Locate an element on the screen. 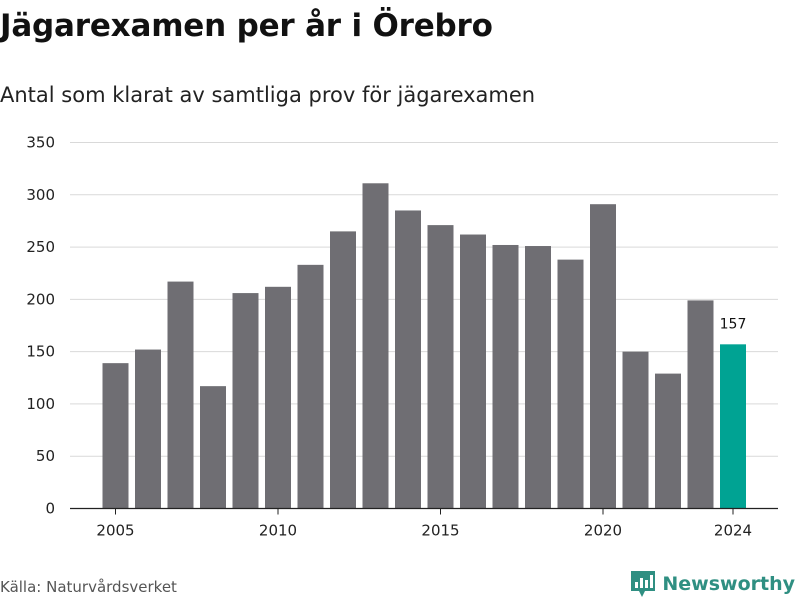 The height and width of the screenshot is (600, 800). bar-2010 is located at coordinates (278, 397).